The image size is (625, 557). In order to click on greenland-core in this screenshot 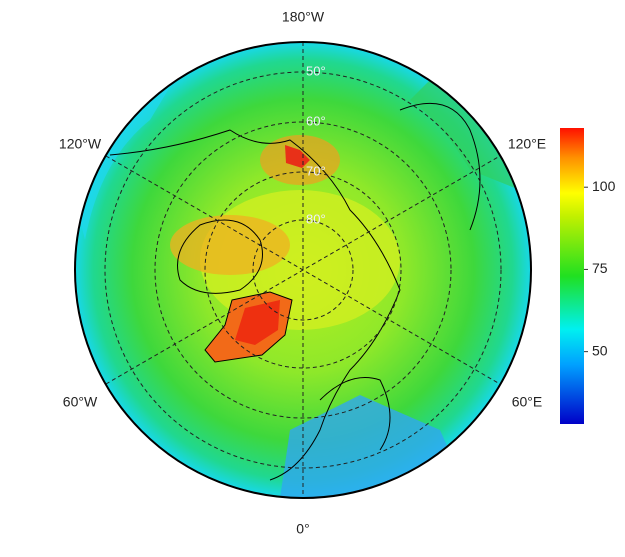, I will do `click(257, 322)`.